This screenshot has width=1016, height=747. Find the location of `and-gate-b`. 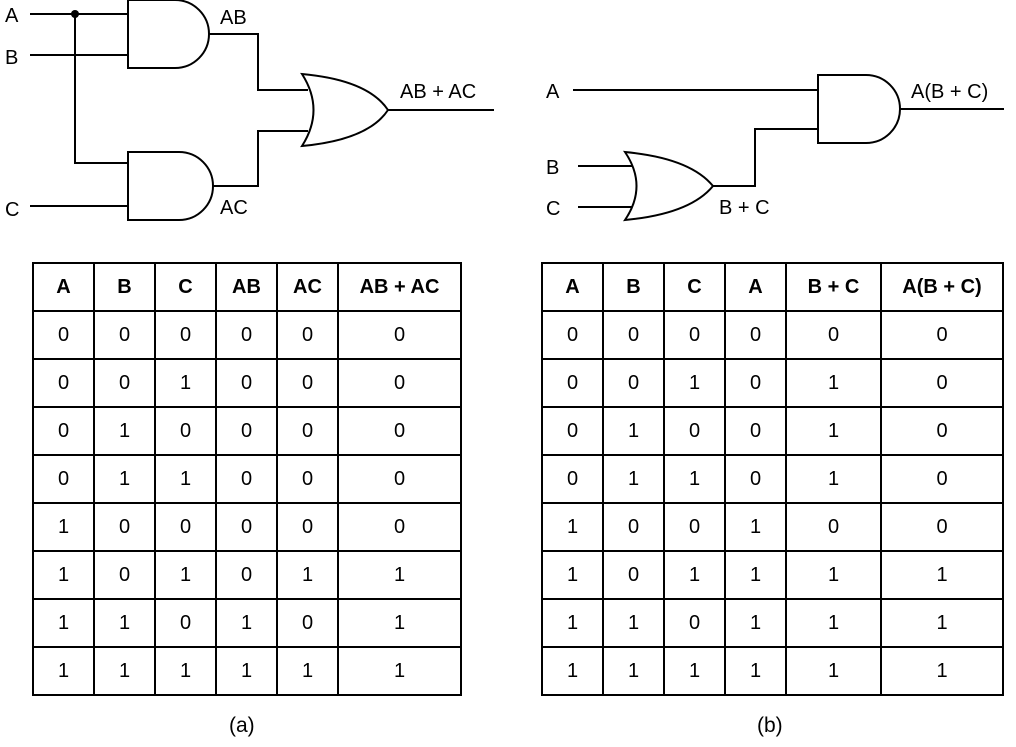

and-gate-b is located at coordinates (859, 109).